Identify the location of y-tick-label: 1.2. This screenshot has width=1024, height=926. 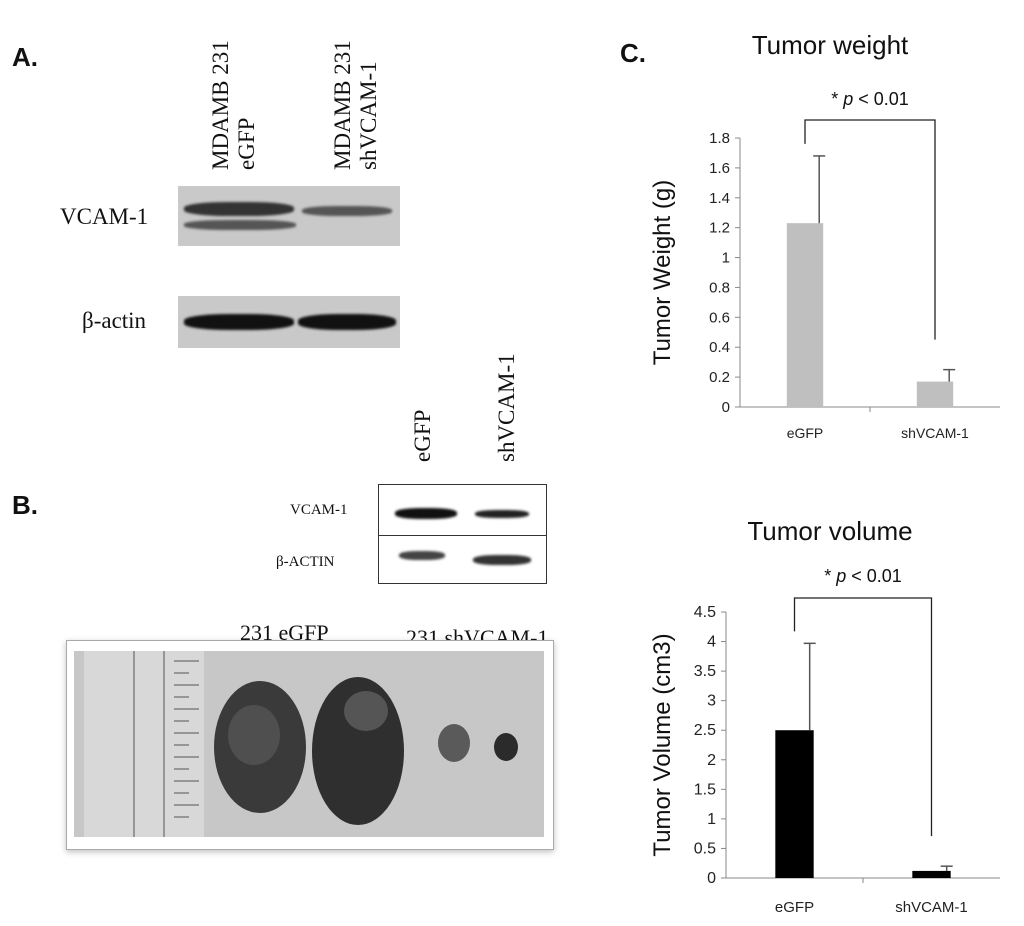
(719, 228).